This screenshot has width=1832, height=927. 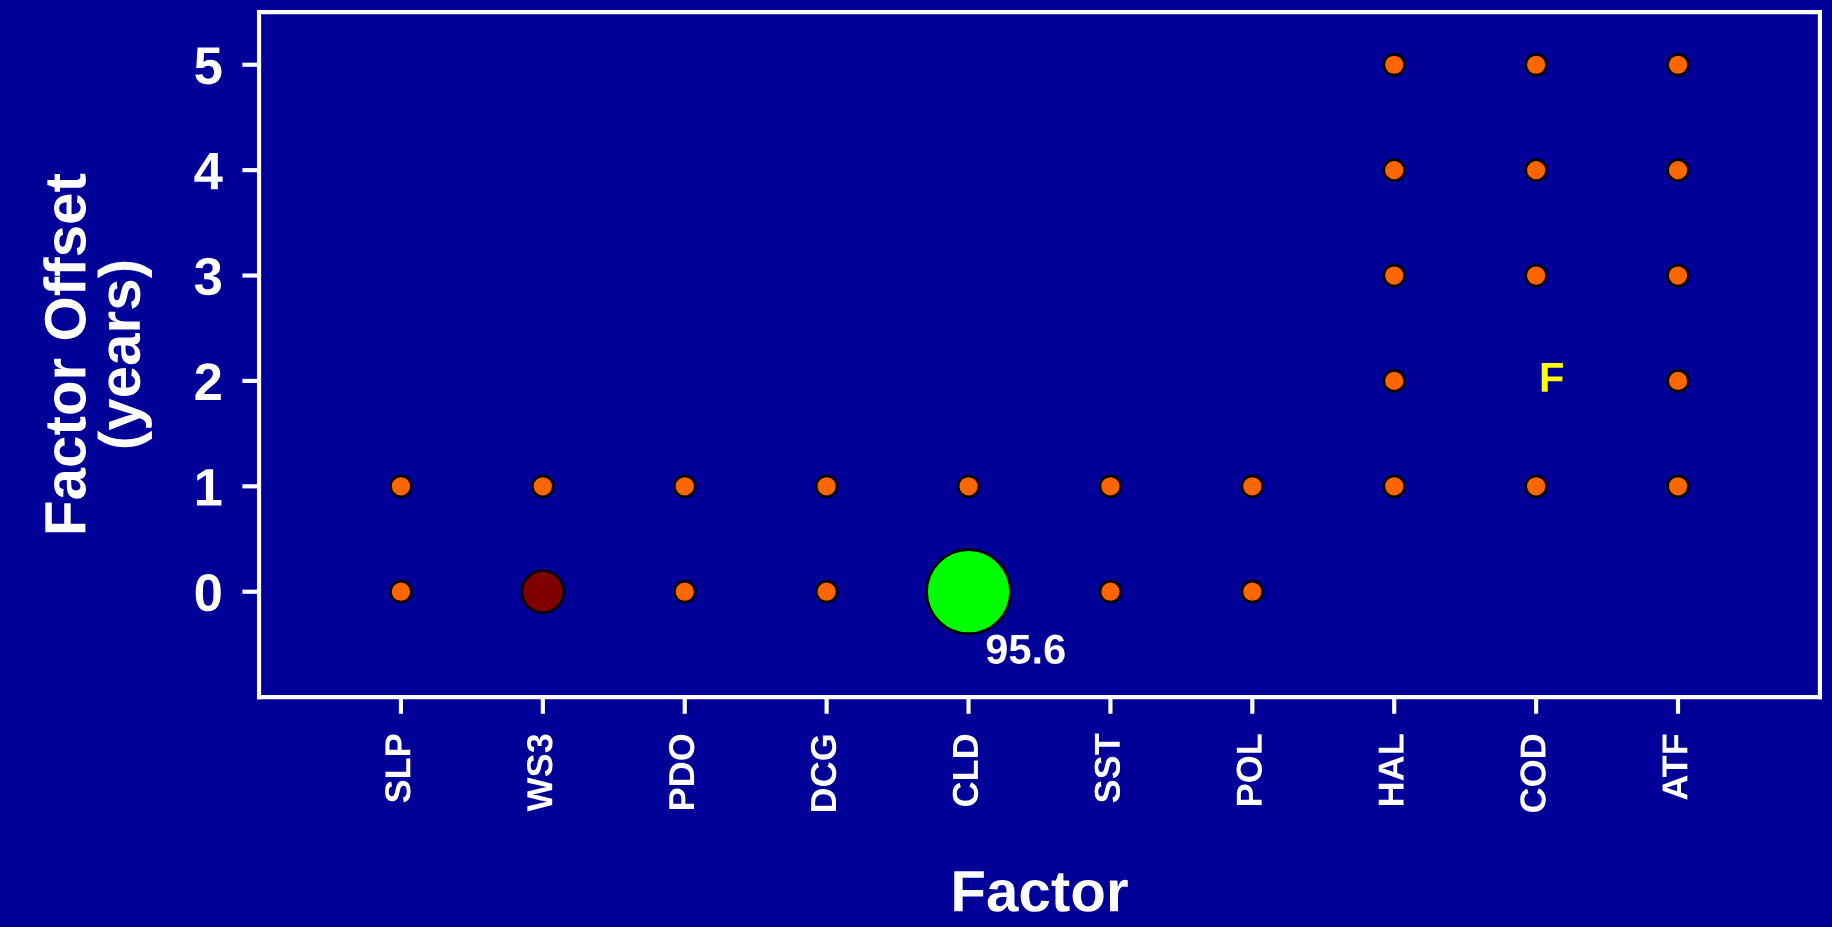 I want to click on y-tick-label: 3, so click(x=208, y=276).